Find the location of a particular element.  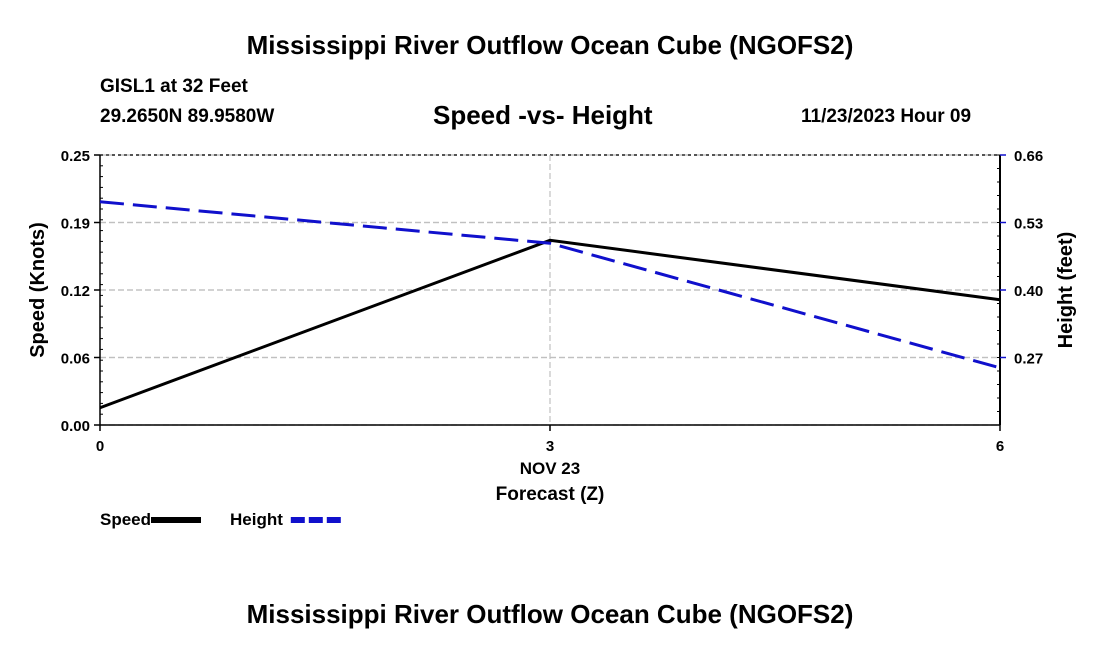

right-tick-label: 0.27 is located at coordinates (1028, 359).